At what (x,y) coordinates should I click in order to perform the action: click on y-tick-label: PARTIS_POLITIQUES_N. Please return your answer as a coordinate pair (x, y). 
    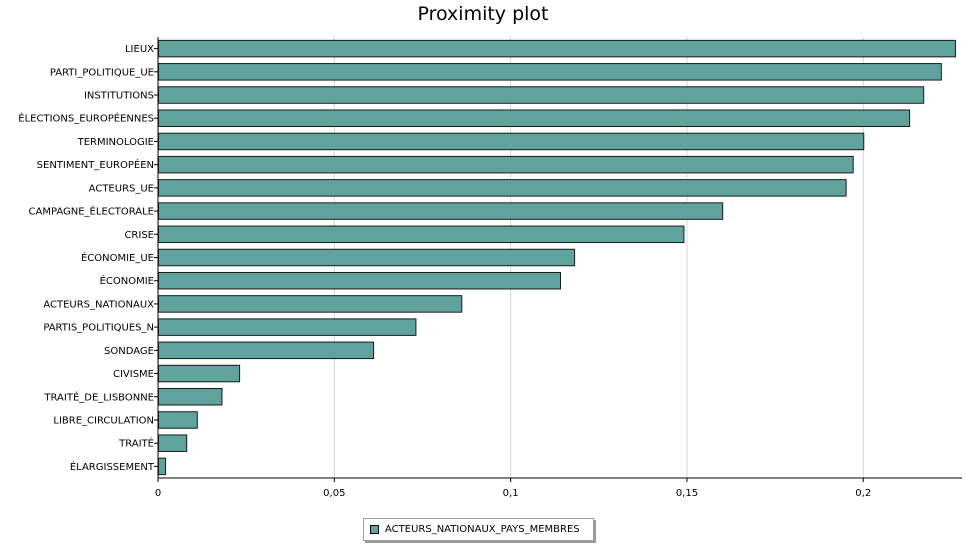
    Looking at the image, I should click on (98, 328).